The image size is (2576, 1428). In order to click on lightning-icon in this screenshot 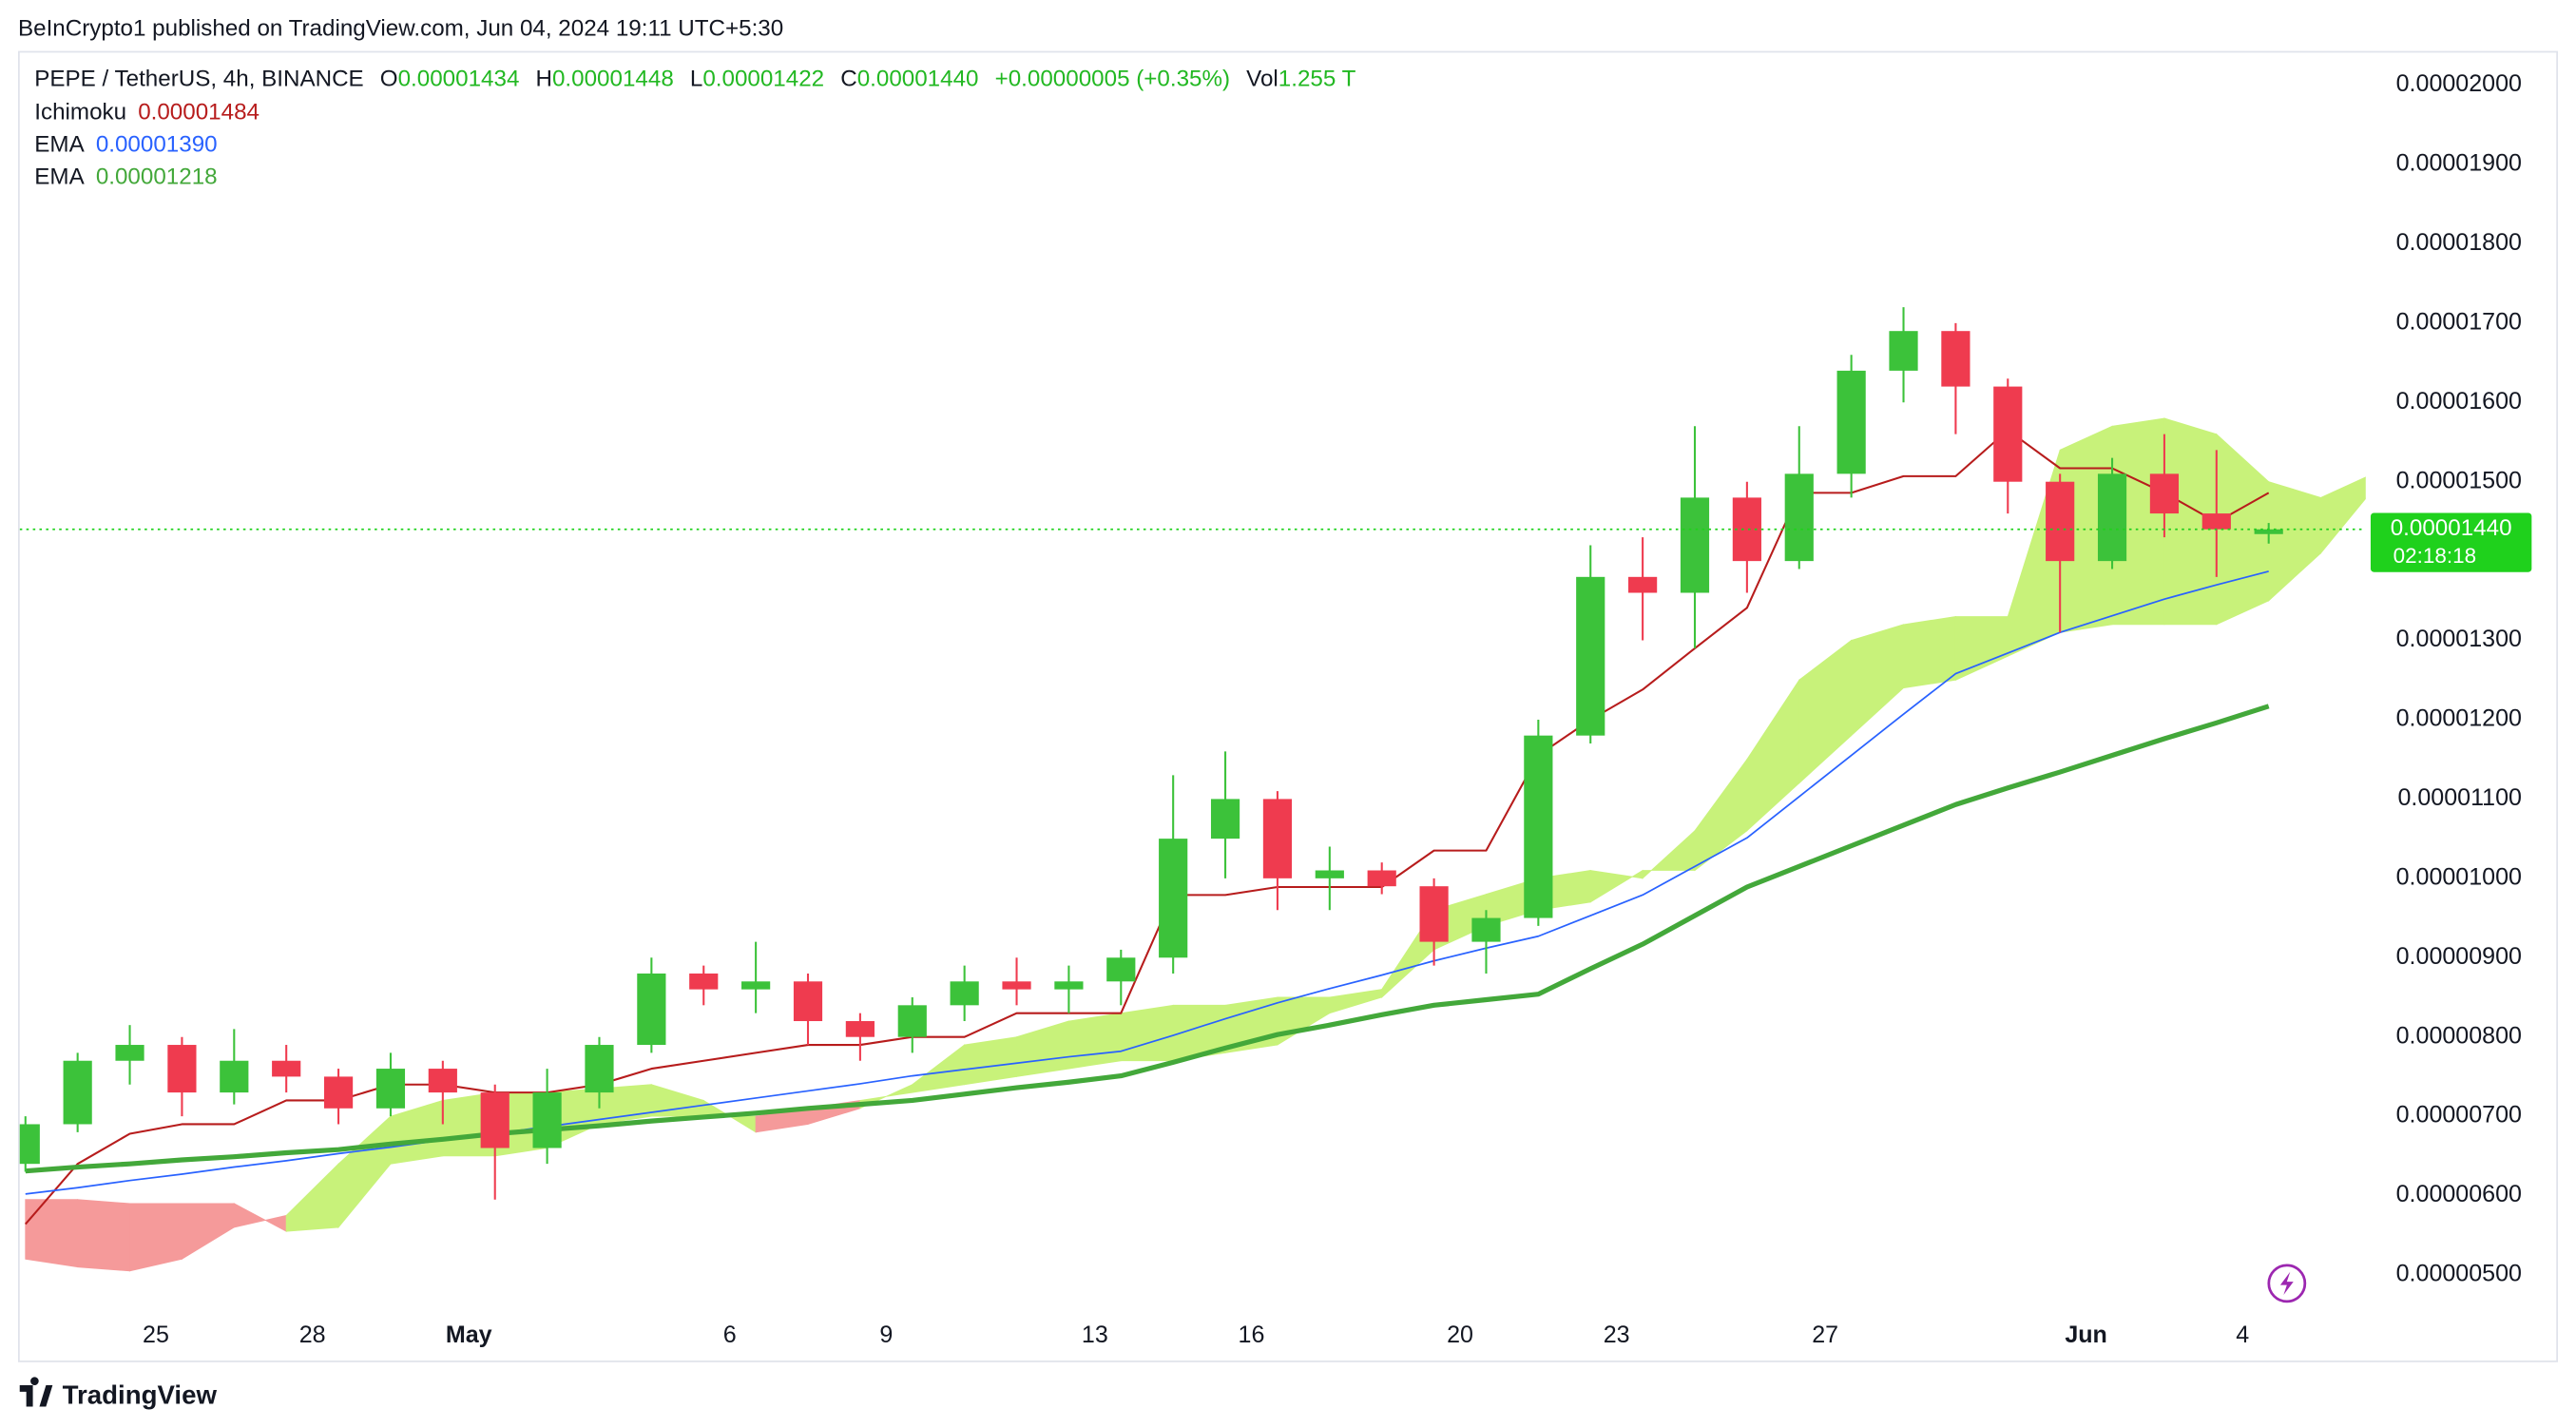, I will do `click(2287, 1283)`.